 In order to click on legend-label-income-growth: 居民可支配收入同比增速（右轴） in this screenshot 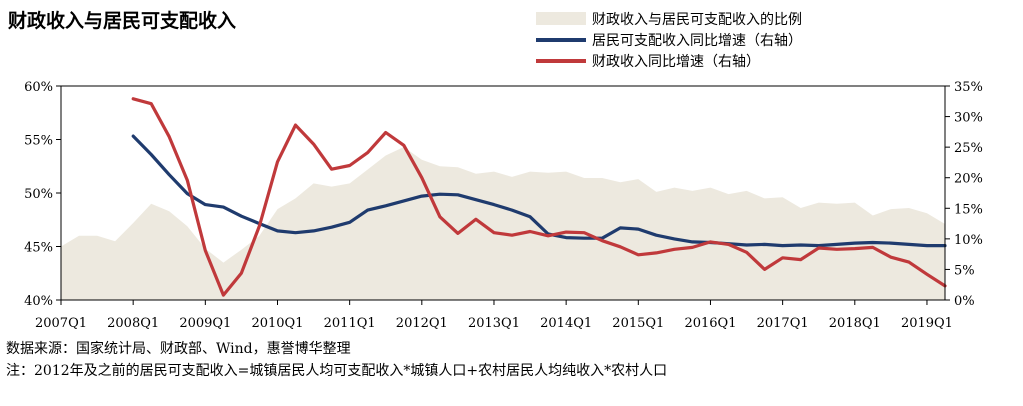, I will do `click(697, 40)`.